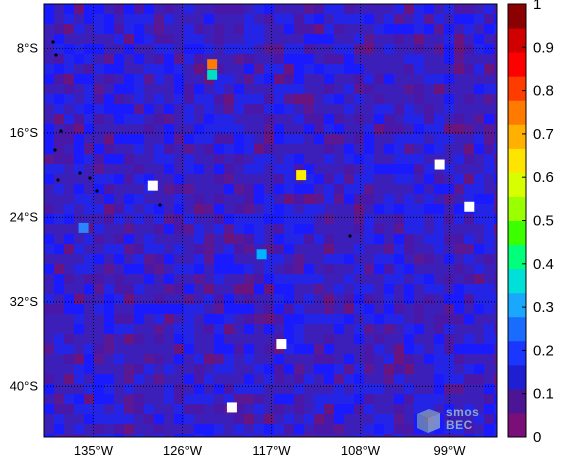 The width and height of the screenshot is (561, 463). I want to click on island-dot, so click(97, 191).